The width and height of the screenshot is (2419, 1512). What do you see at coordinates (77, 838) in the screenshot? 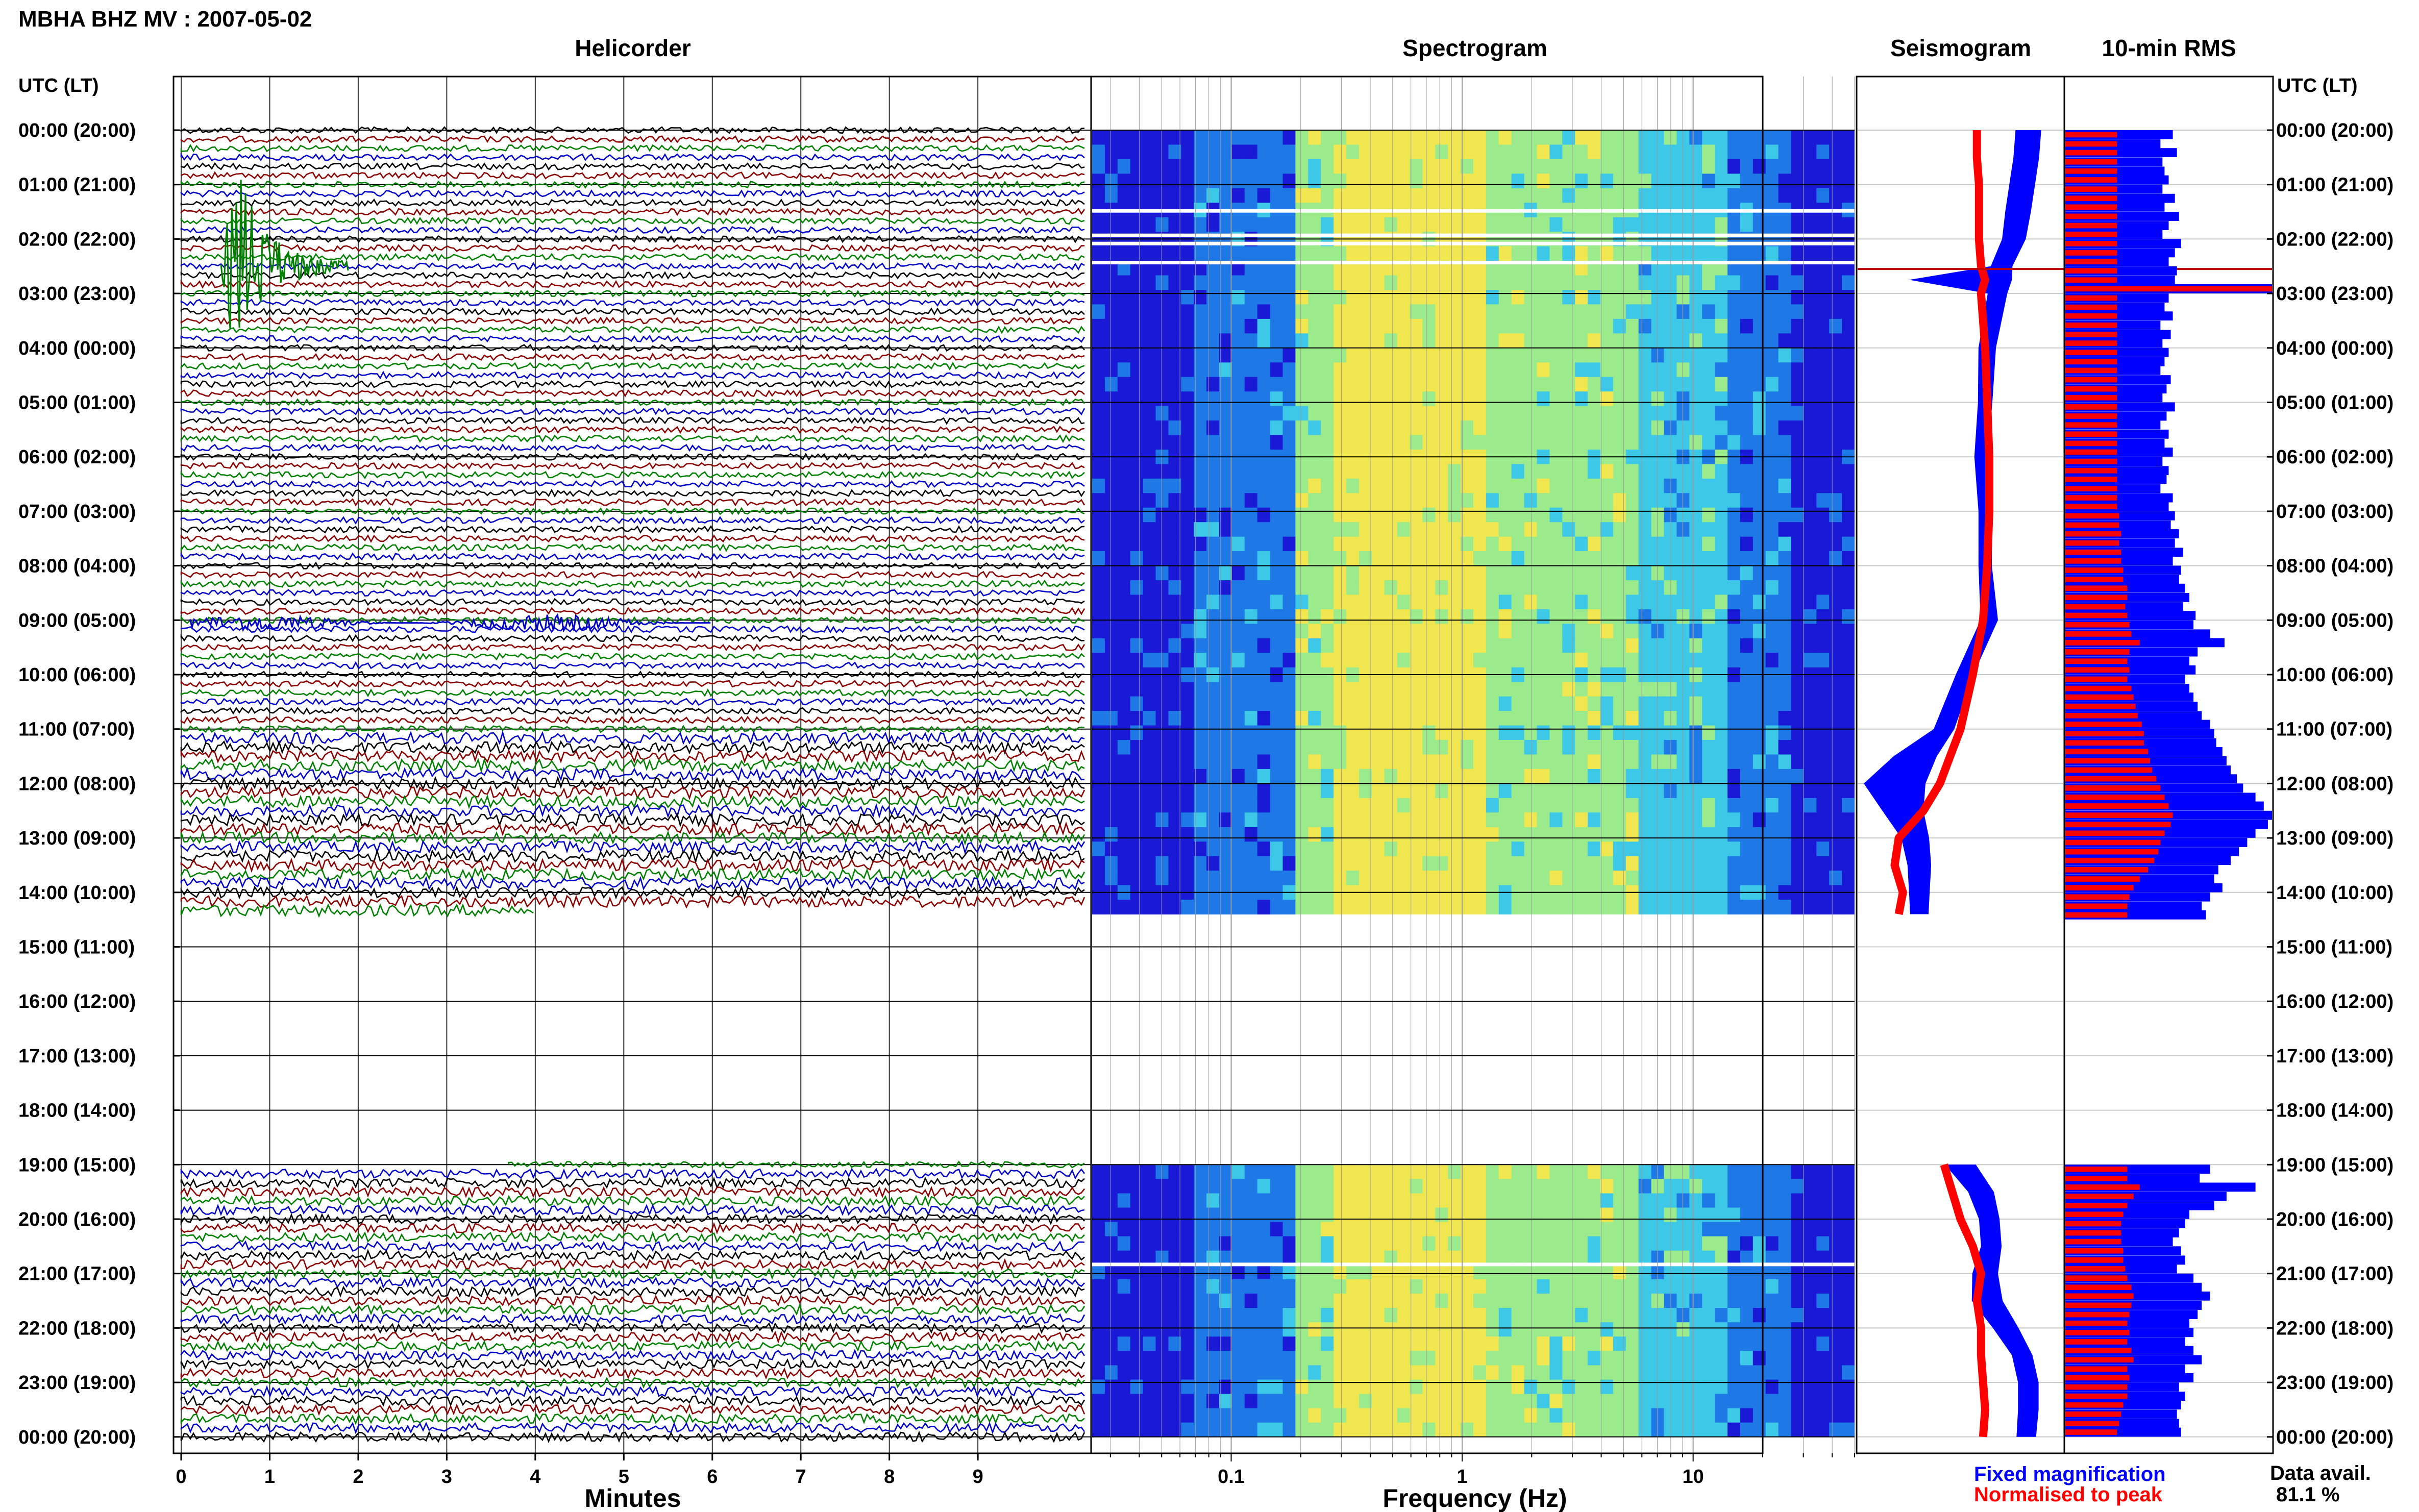
I see `time-label-left: 13:00 (09:00)` at bounding box center [77, 838].